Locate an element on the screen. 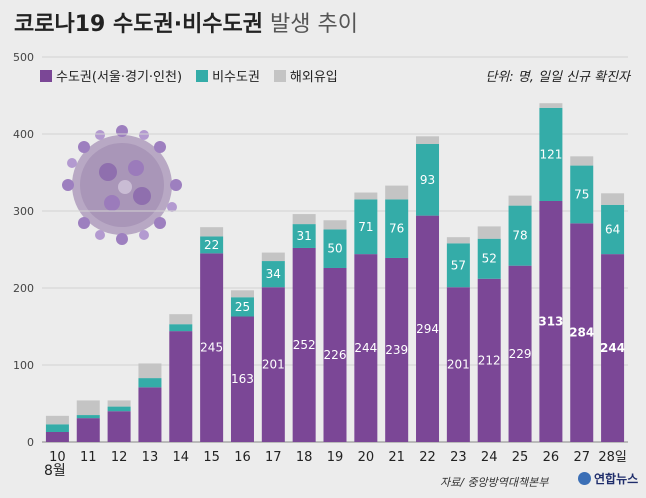 The height and width of the screenshot is (498, 646). data-label: 31 is located at coordinates (304, 236).